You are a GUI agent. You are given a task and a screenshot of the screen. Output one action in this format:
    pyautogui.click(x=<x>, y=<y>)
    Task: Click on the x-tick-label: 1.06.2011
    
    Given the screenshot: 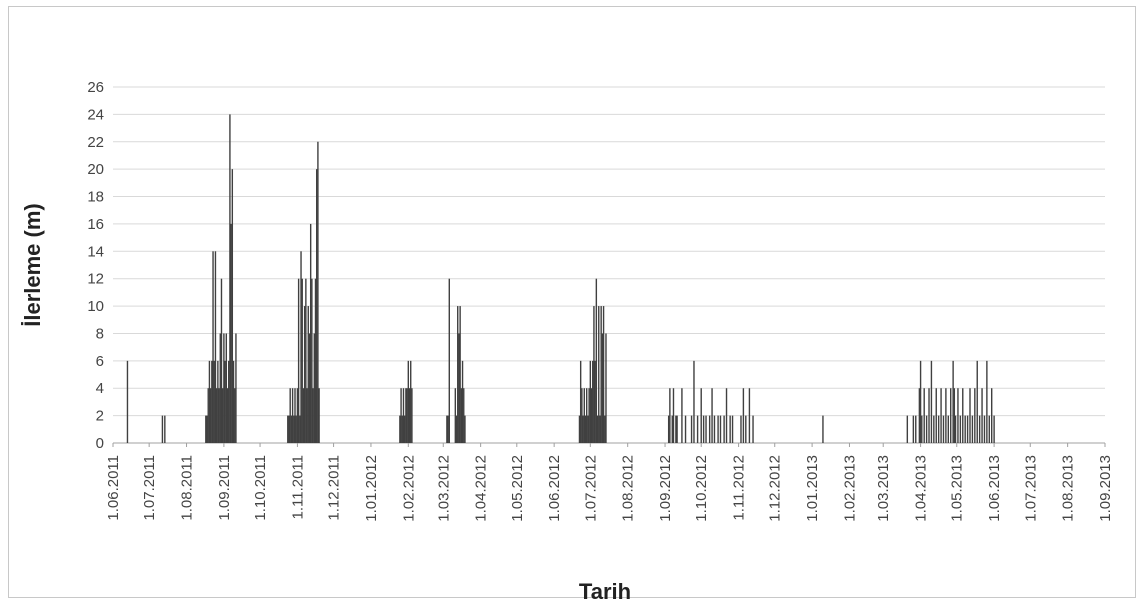 What is the action you would take?
    pyautogui.click(x=113, y=488)
    